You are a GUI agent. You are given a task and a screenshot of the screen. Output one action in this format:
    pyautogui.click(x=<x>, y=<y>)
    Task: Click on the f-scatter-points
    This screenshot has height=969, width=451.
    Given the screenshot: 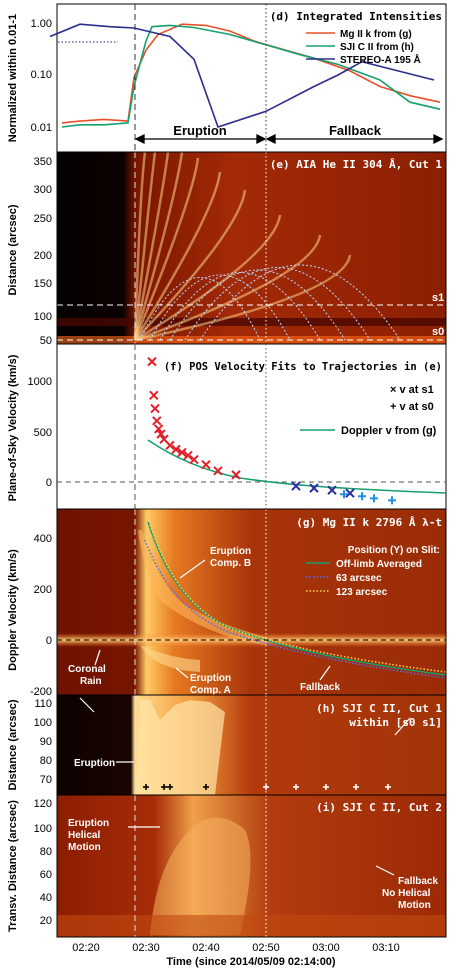 What is the action you would take?
    pyautogui.click(x=271, y=430)
    